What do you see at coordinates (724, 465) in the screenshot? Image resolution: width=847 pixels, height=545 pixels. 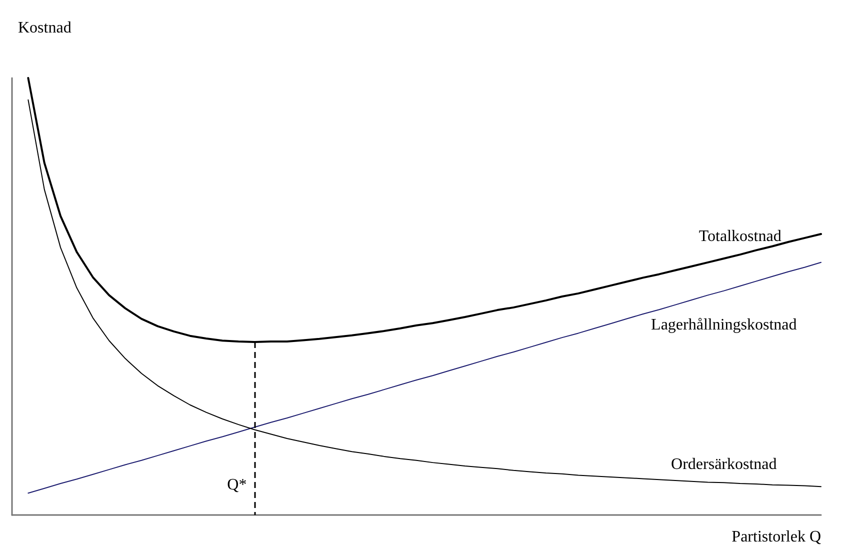 I see `series-label: Ordersärkostnad` at bounding box center [724, 465].